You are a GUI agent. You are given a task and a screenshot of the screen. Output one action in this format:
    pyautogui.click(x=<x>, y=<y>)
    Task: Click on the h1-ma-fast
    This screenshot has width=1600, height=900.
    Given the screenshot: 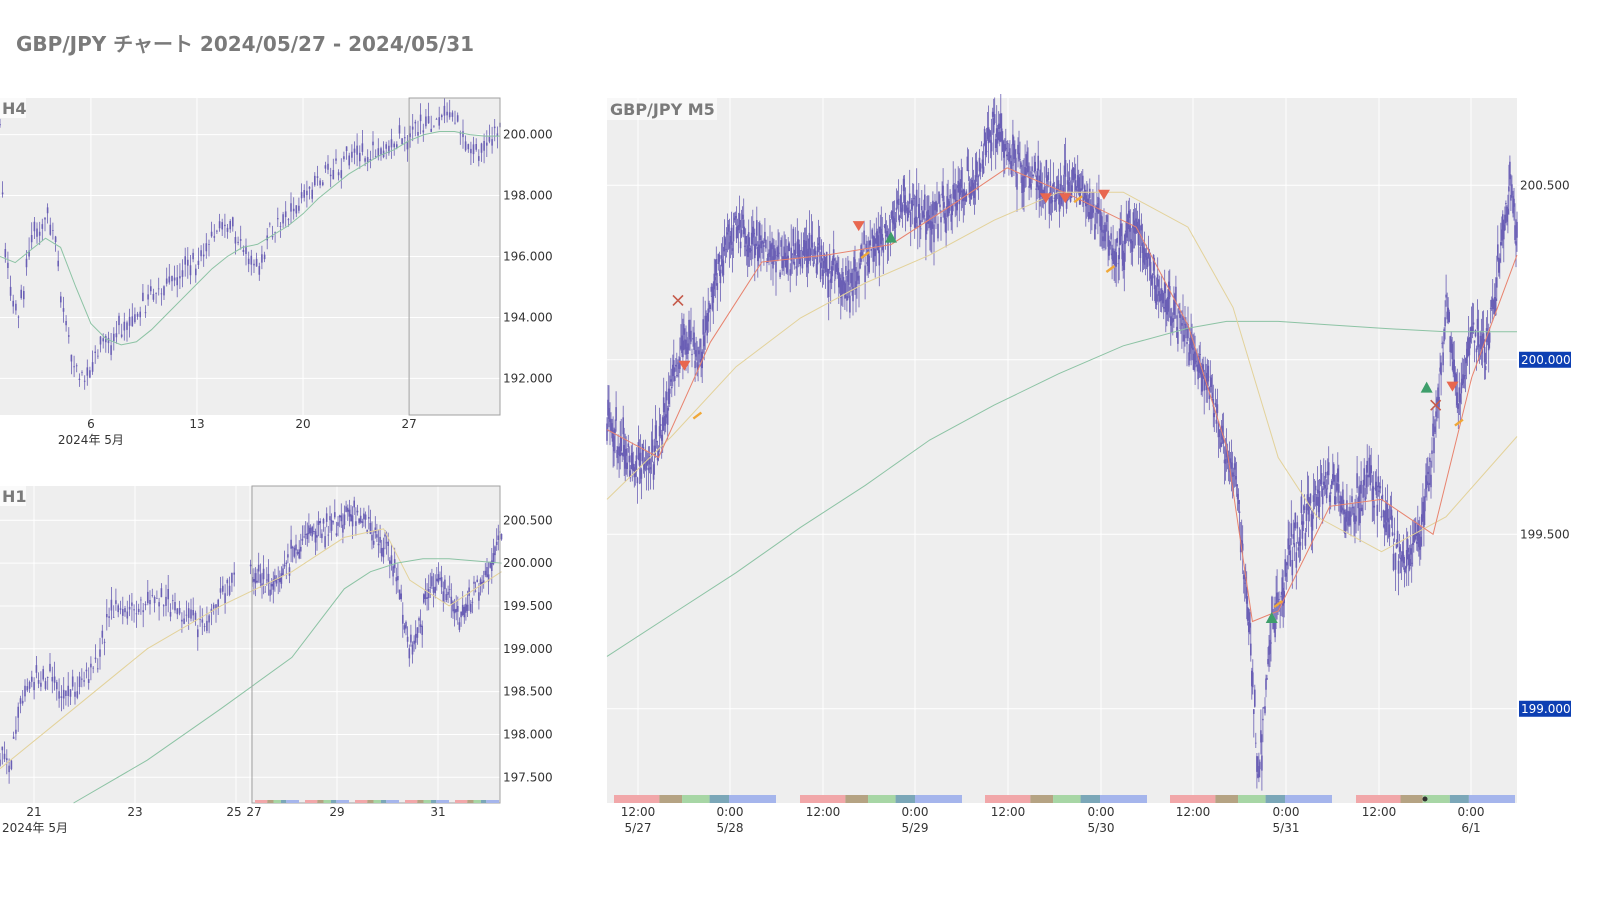 What is the action you would take?
    pyautogui.click(x=251, y=649)
    